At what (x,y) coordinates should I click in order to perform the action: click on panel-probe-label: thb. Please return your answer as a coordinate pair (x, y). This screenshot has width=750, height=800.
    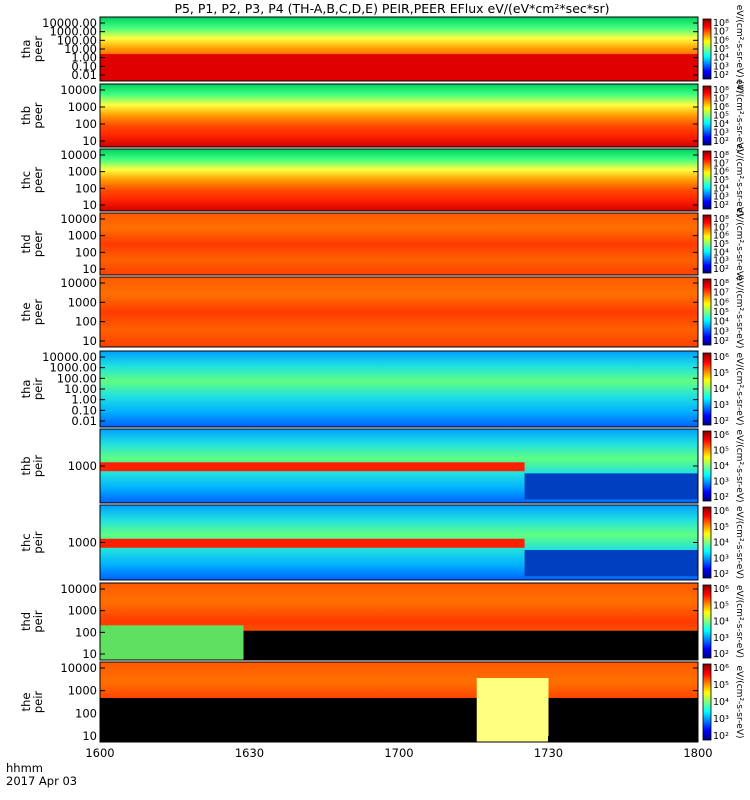
    Looking at the image, I should click on (26, 465).